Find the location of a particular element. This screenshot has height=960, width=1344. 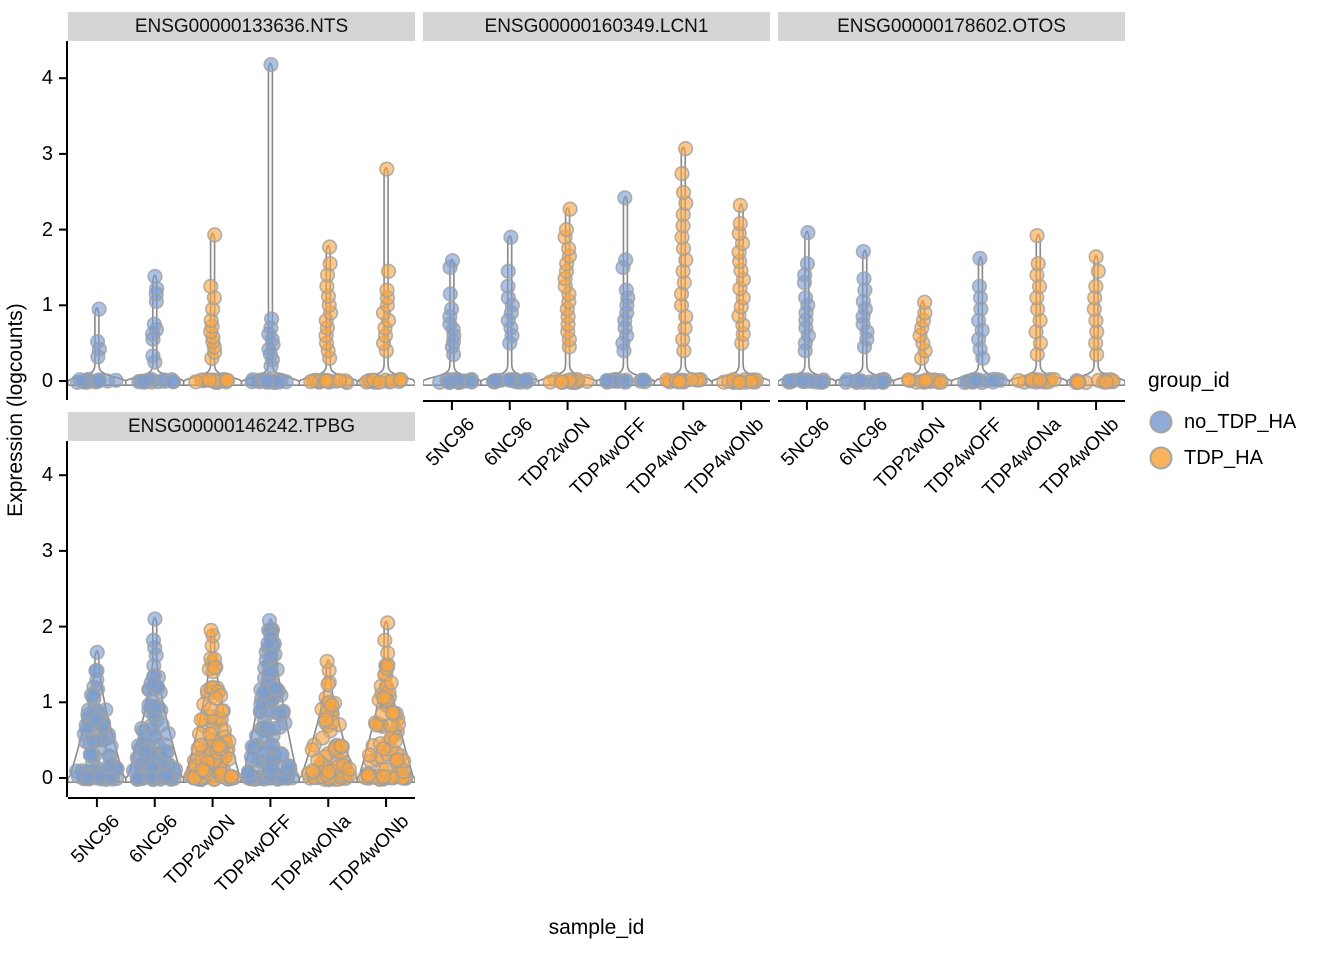

facet-title: ENSG00000178602.OTOS is located at coordinates (951, 26).